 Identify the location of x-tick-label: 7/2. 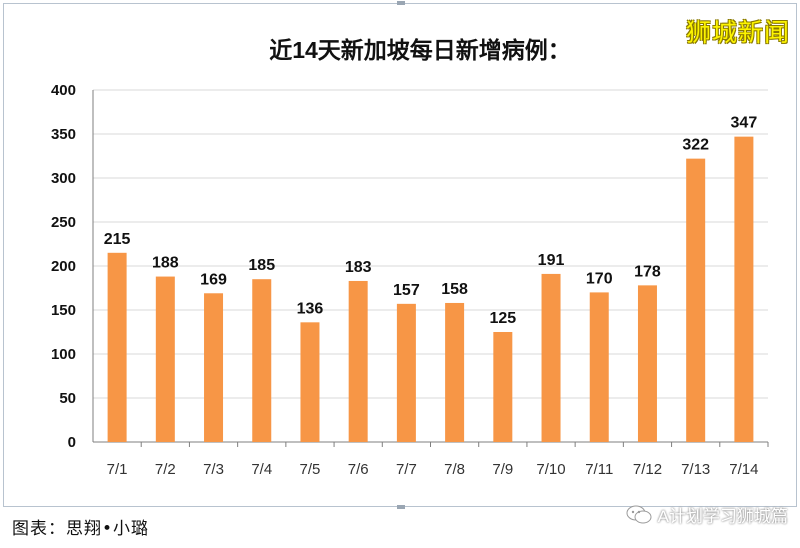
(165, 469).